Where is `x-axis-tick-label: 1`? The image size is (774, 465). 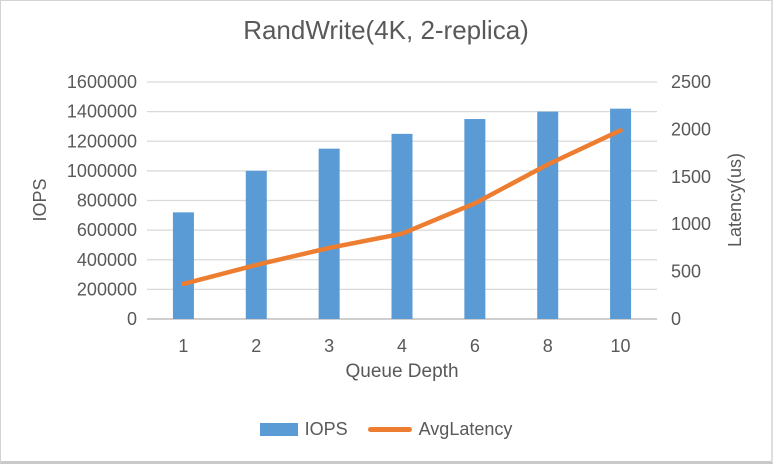 x-axis-tick-label: 1 is located at coordinates (183, 346).